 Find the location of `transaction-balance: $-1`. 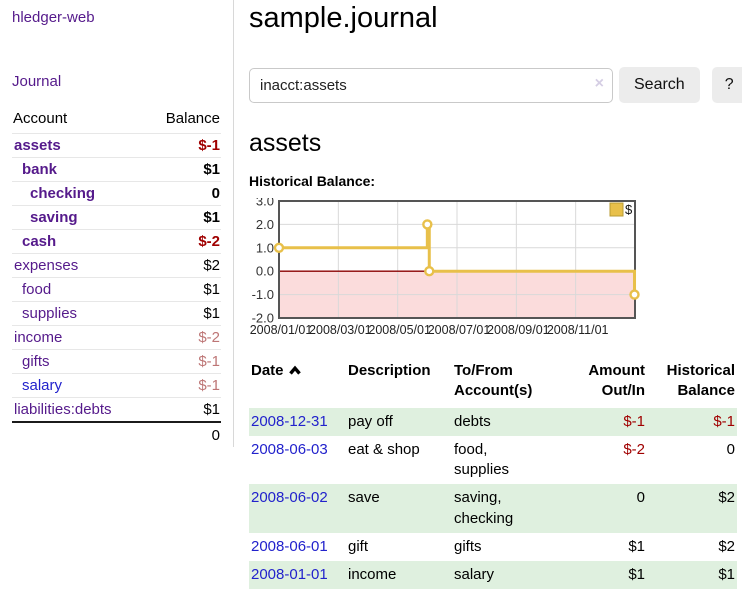

transaction-balance: $-1 is located at coordinates (692, 422).